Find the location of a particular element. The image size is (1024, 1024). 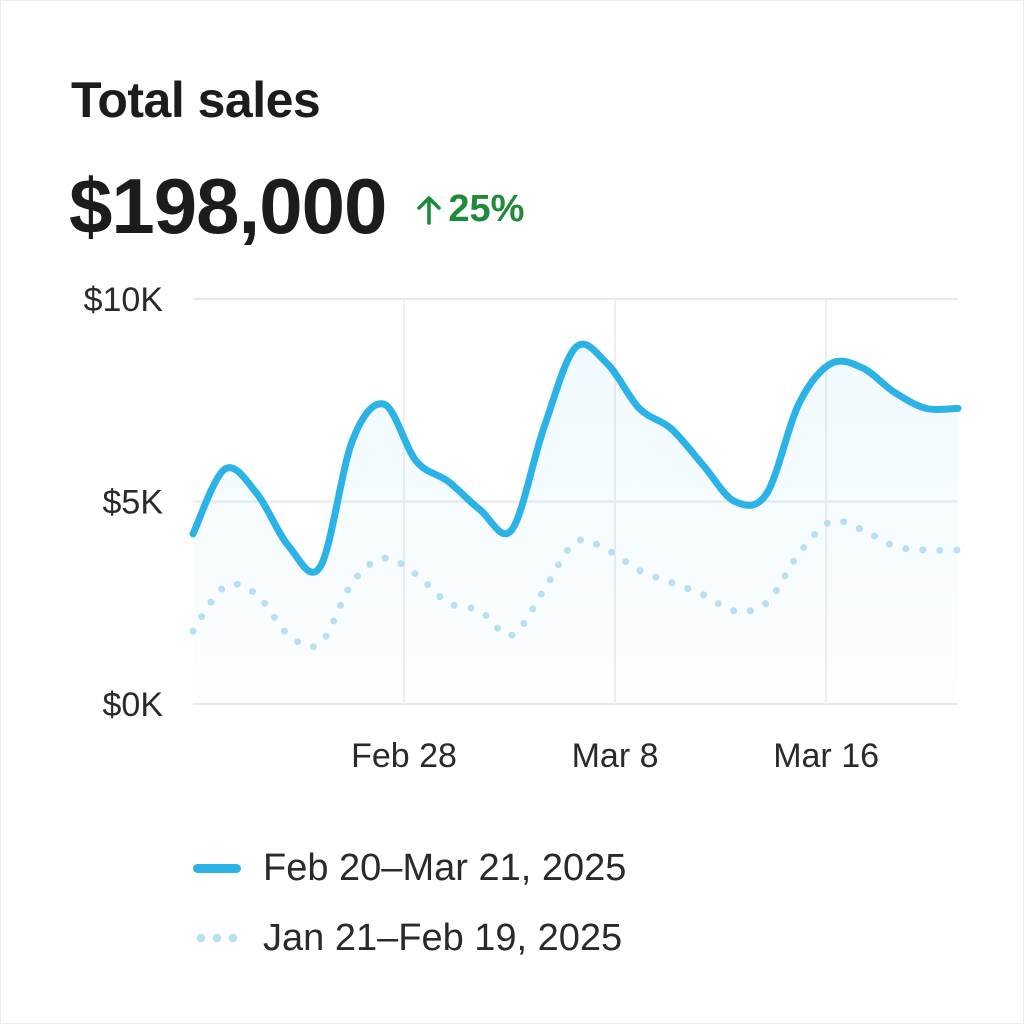

legend-label-current: Feb 20–Mar 21, 2025 is located at coordinates (445, 867).